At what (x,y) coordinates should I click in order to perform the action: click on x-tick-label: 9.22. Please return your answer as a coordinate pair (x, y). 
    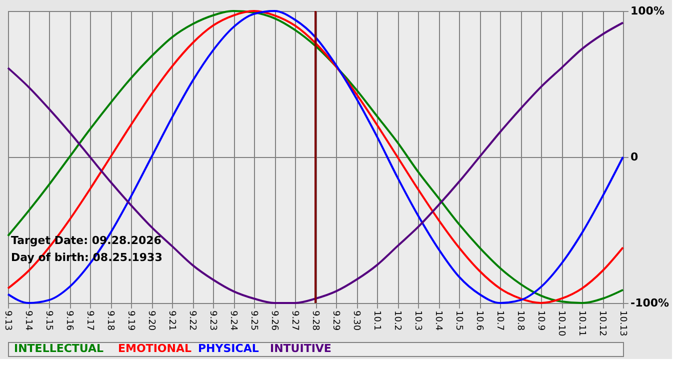
    Looking at the image, I should click on (192, 320).